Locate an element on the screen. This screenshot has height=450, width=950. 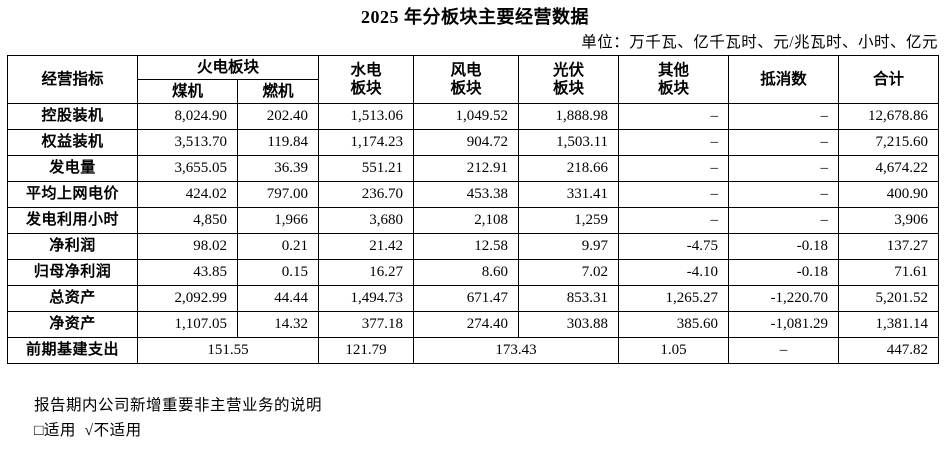
cell-hydro: 1,174.23 is located at coordinates (366, 142).